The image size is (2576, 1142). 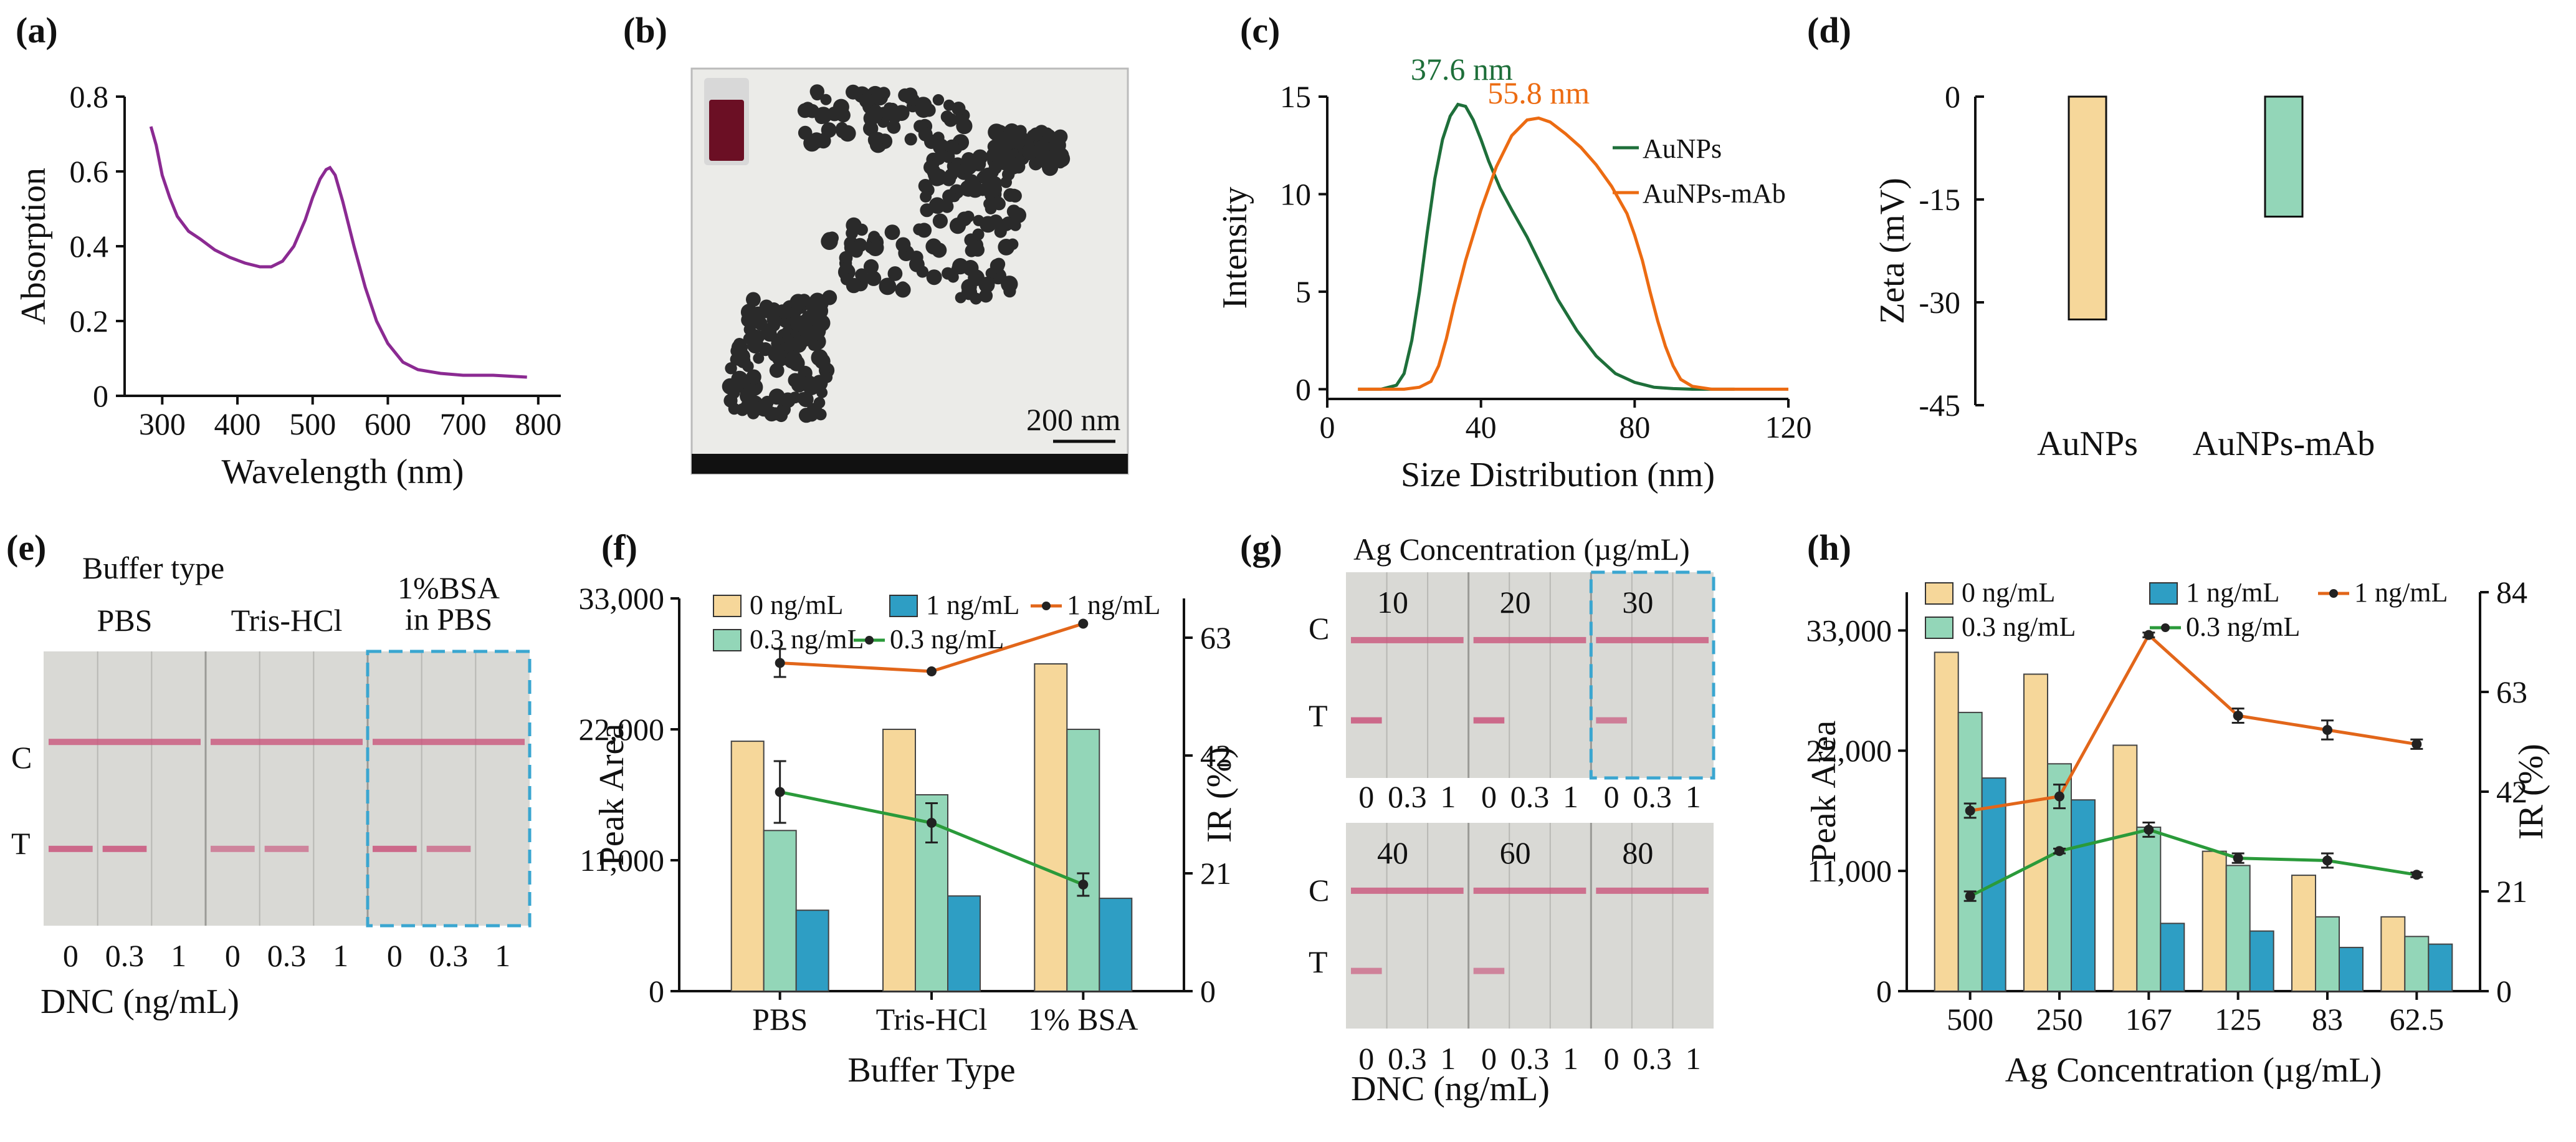 I want to click on panel-e-row-c: C, so click(x=22, y=758).